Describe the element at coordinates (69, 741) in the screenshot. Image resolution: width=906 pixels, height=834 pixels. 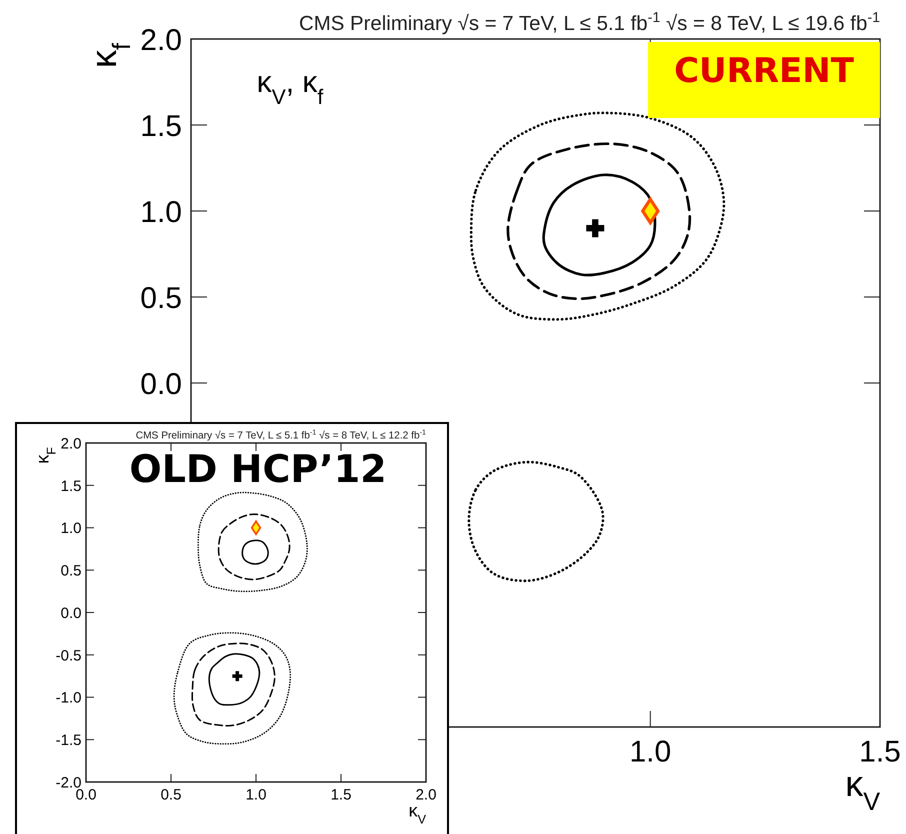
I see `y-tick-label: -1.5` at that location.